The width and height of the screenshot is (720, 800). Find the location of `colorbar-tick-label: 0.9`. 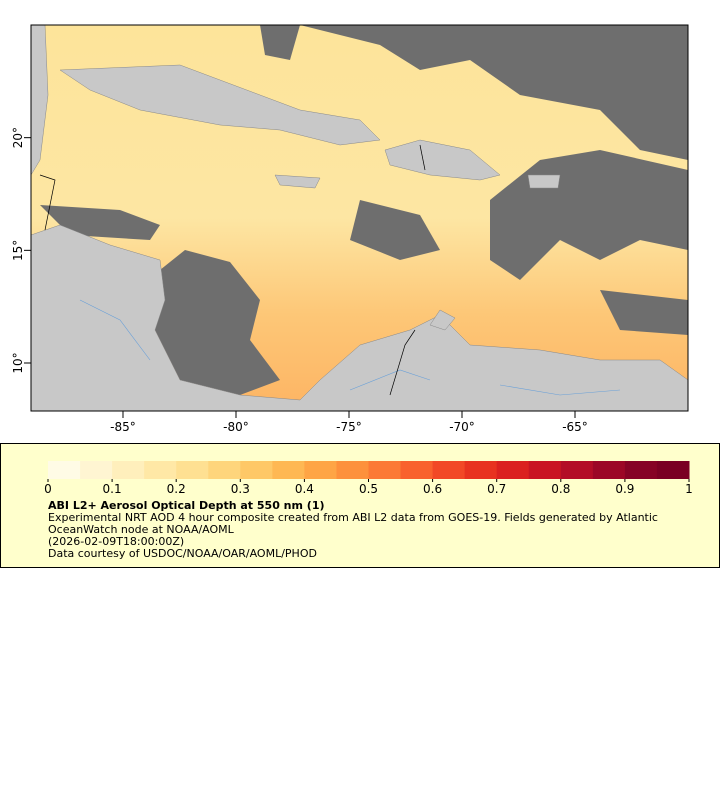

colorbar-tick-label: 0.9 is located at coordinates (624, 489).